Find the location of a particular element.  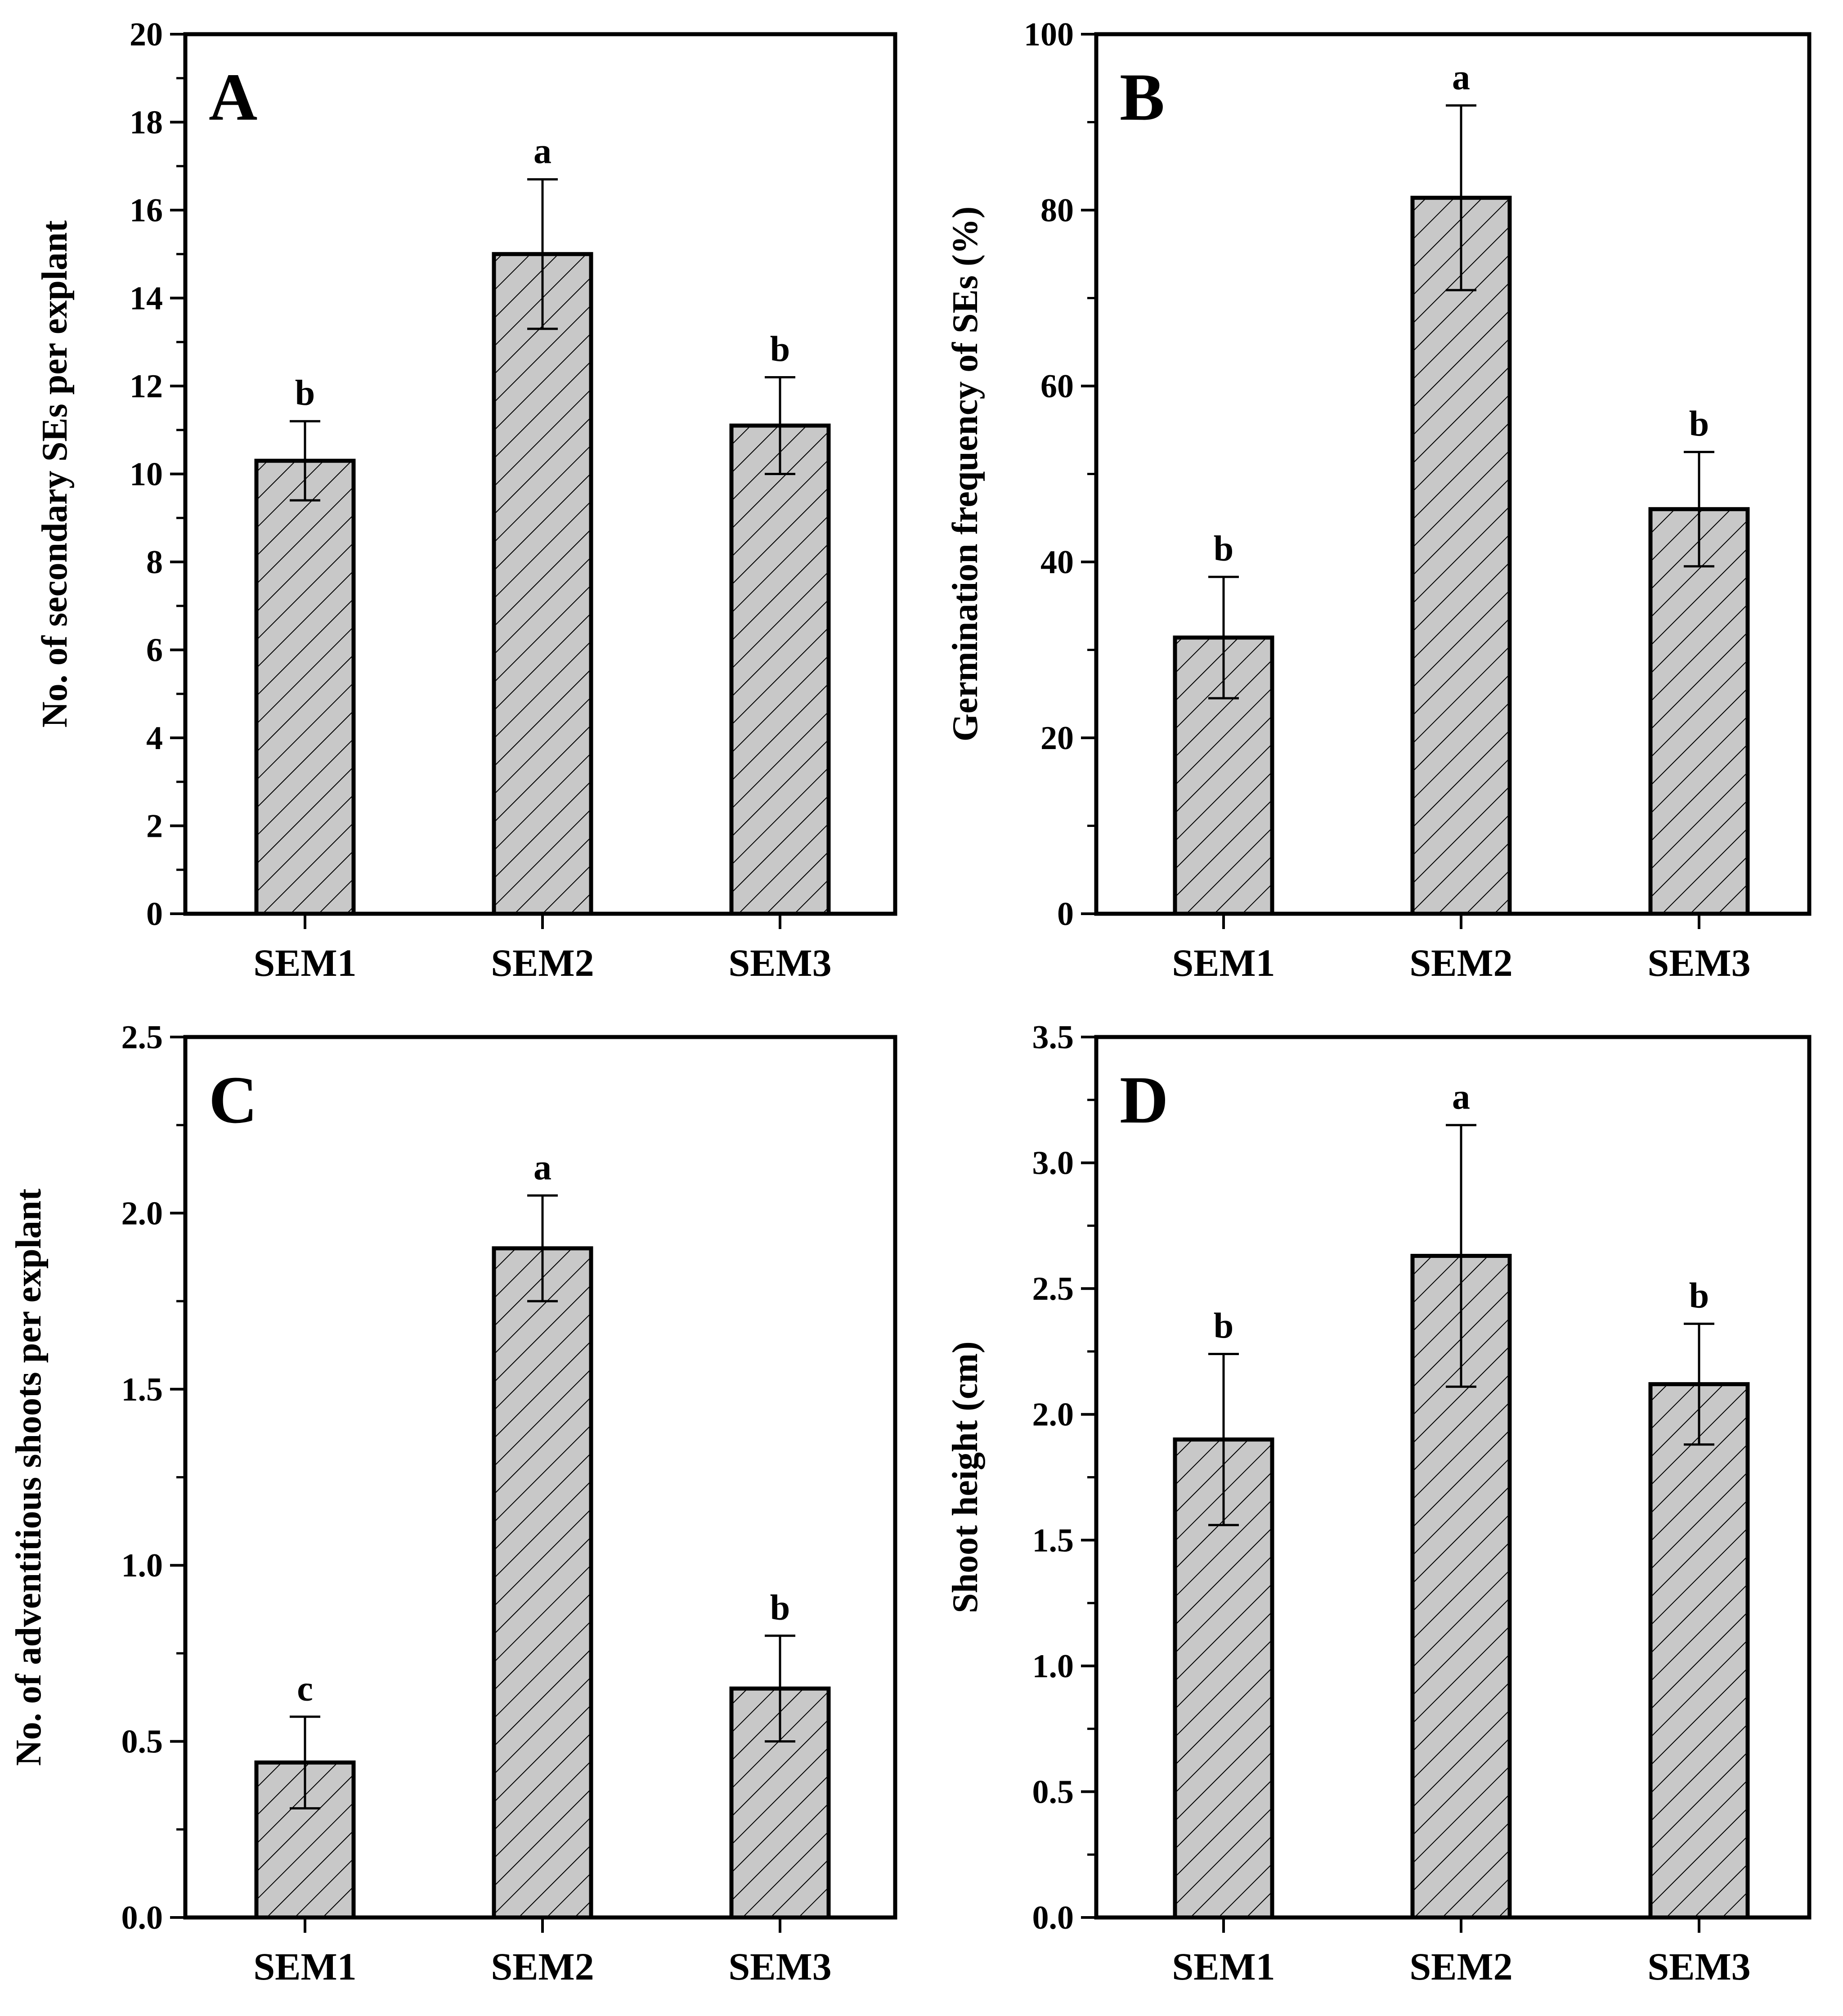

y-tick-label: 100 is located at coordinates (1049, 34).